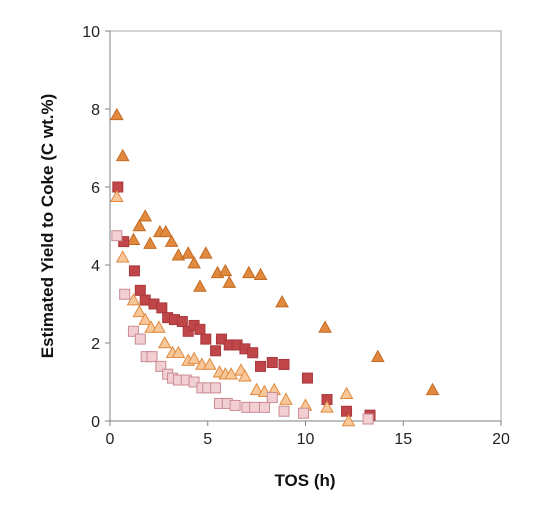 This screenshot has height=514, width=550. Describe the element at coordinates (95, 344) in the screenshot. I see `y-tick-label: 2` at that location.